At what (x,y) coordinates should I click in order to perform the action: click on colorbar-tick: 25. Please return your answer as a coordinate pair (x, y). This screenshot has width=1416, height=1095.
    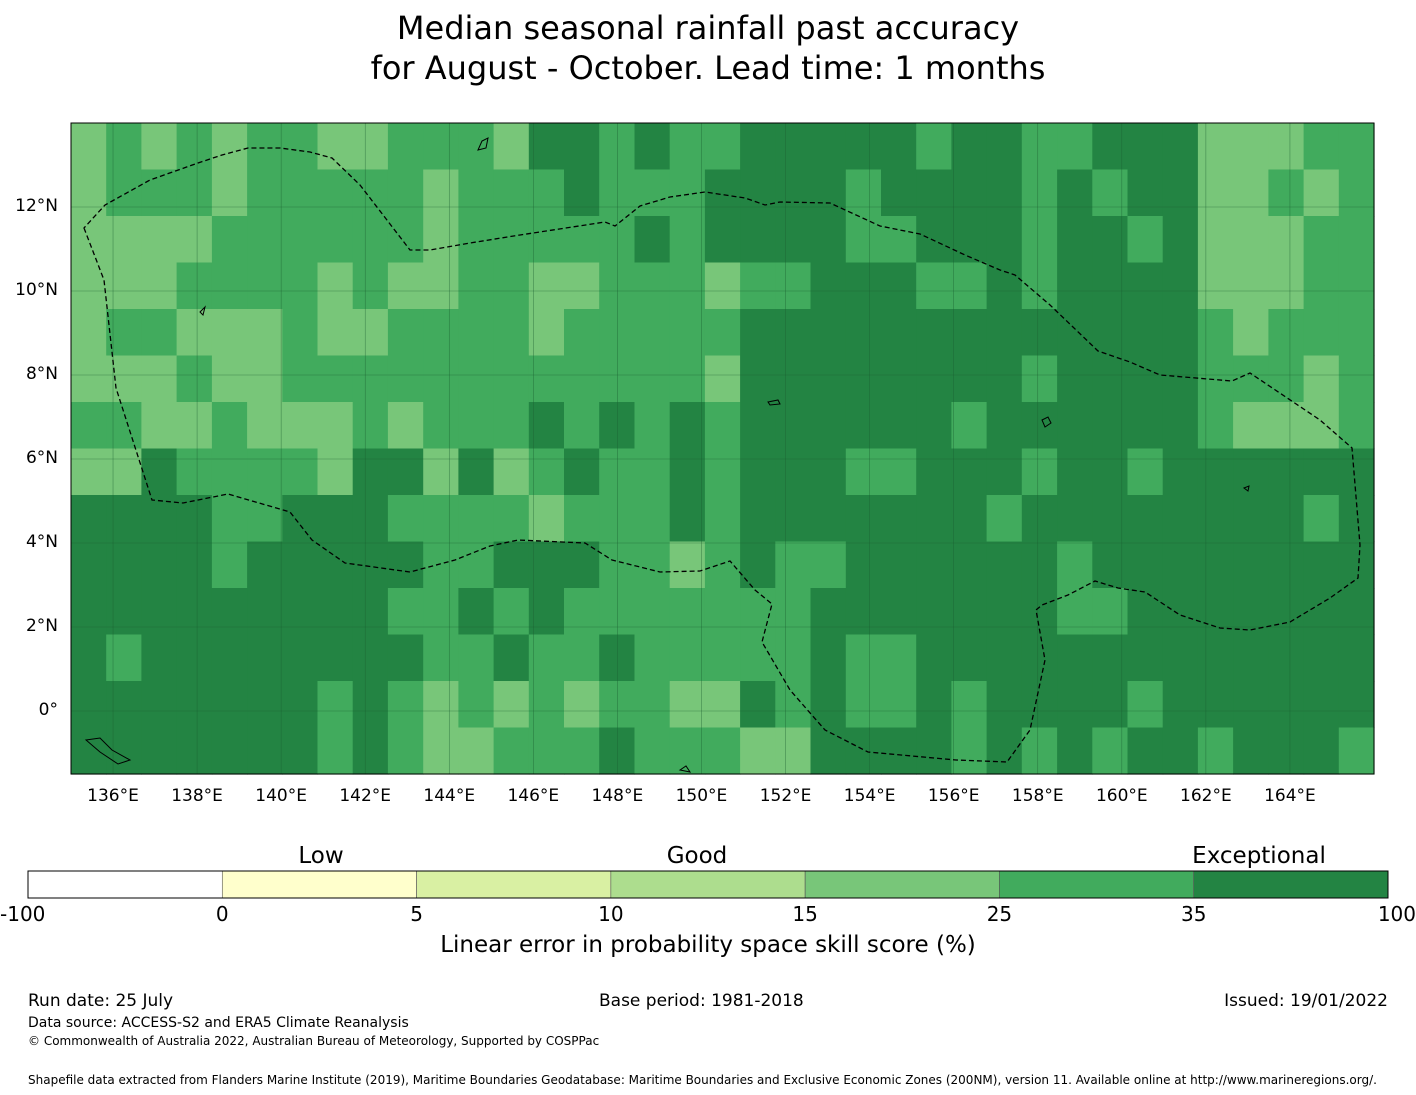
    Looking at the image, I should click on (999, 914).